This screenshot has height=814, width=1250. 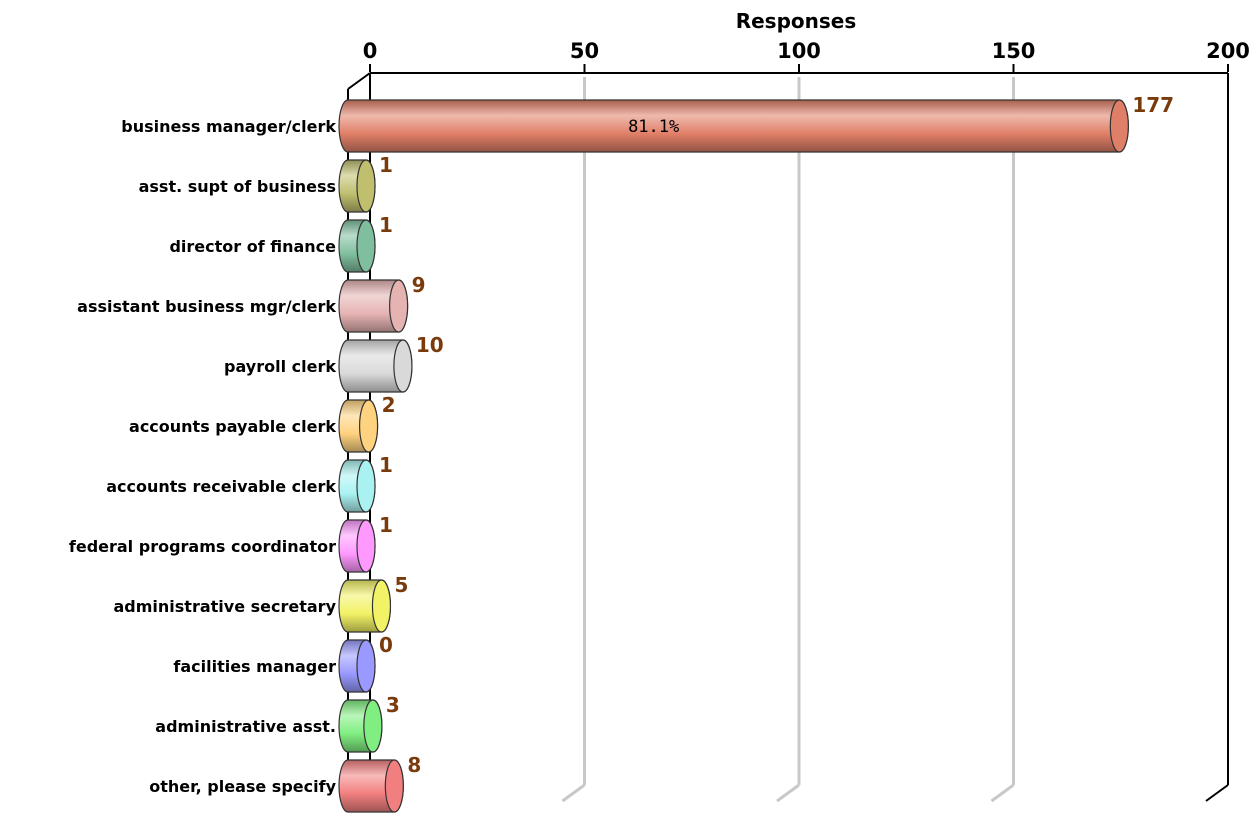 I want to click on category-label: administrative secretary, so click(x=225, y=606).